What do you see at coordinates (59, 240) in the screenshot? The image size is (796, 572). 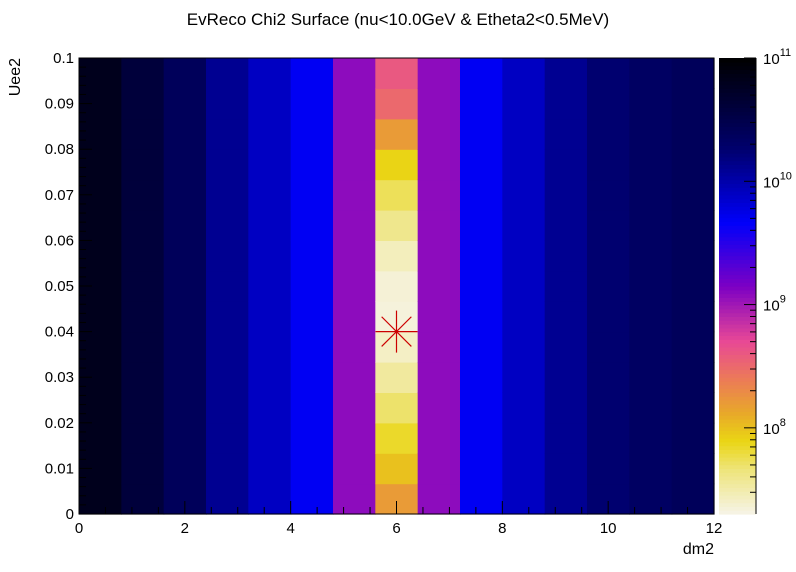 I see `y-tick-label: 0.06` at bounding box center [59, 240].